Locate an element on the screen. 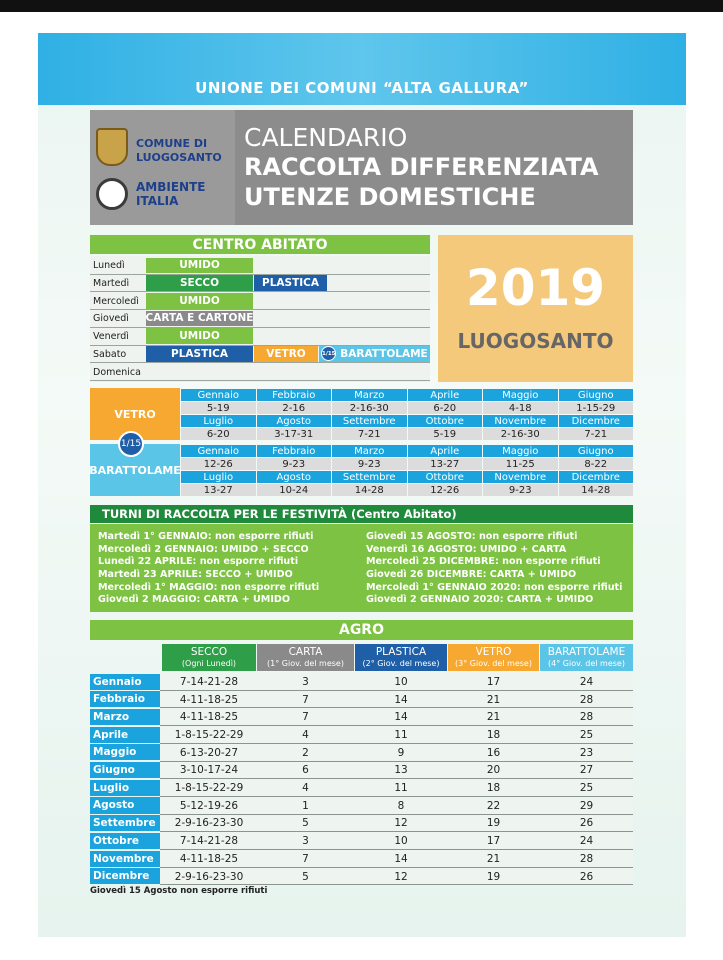  agro-cell: 16 is located at coordinates (493, 752).